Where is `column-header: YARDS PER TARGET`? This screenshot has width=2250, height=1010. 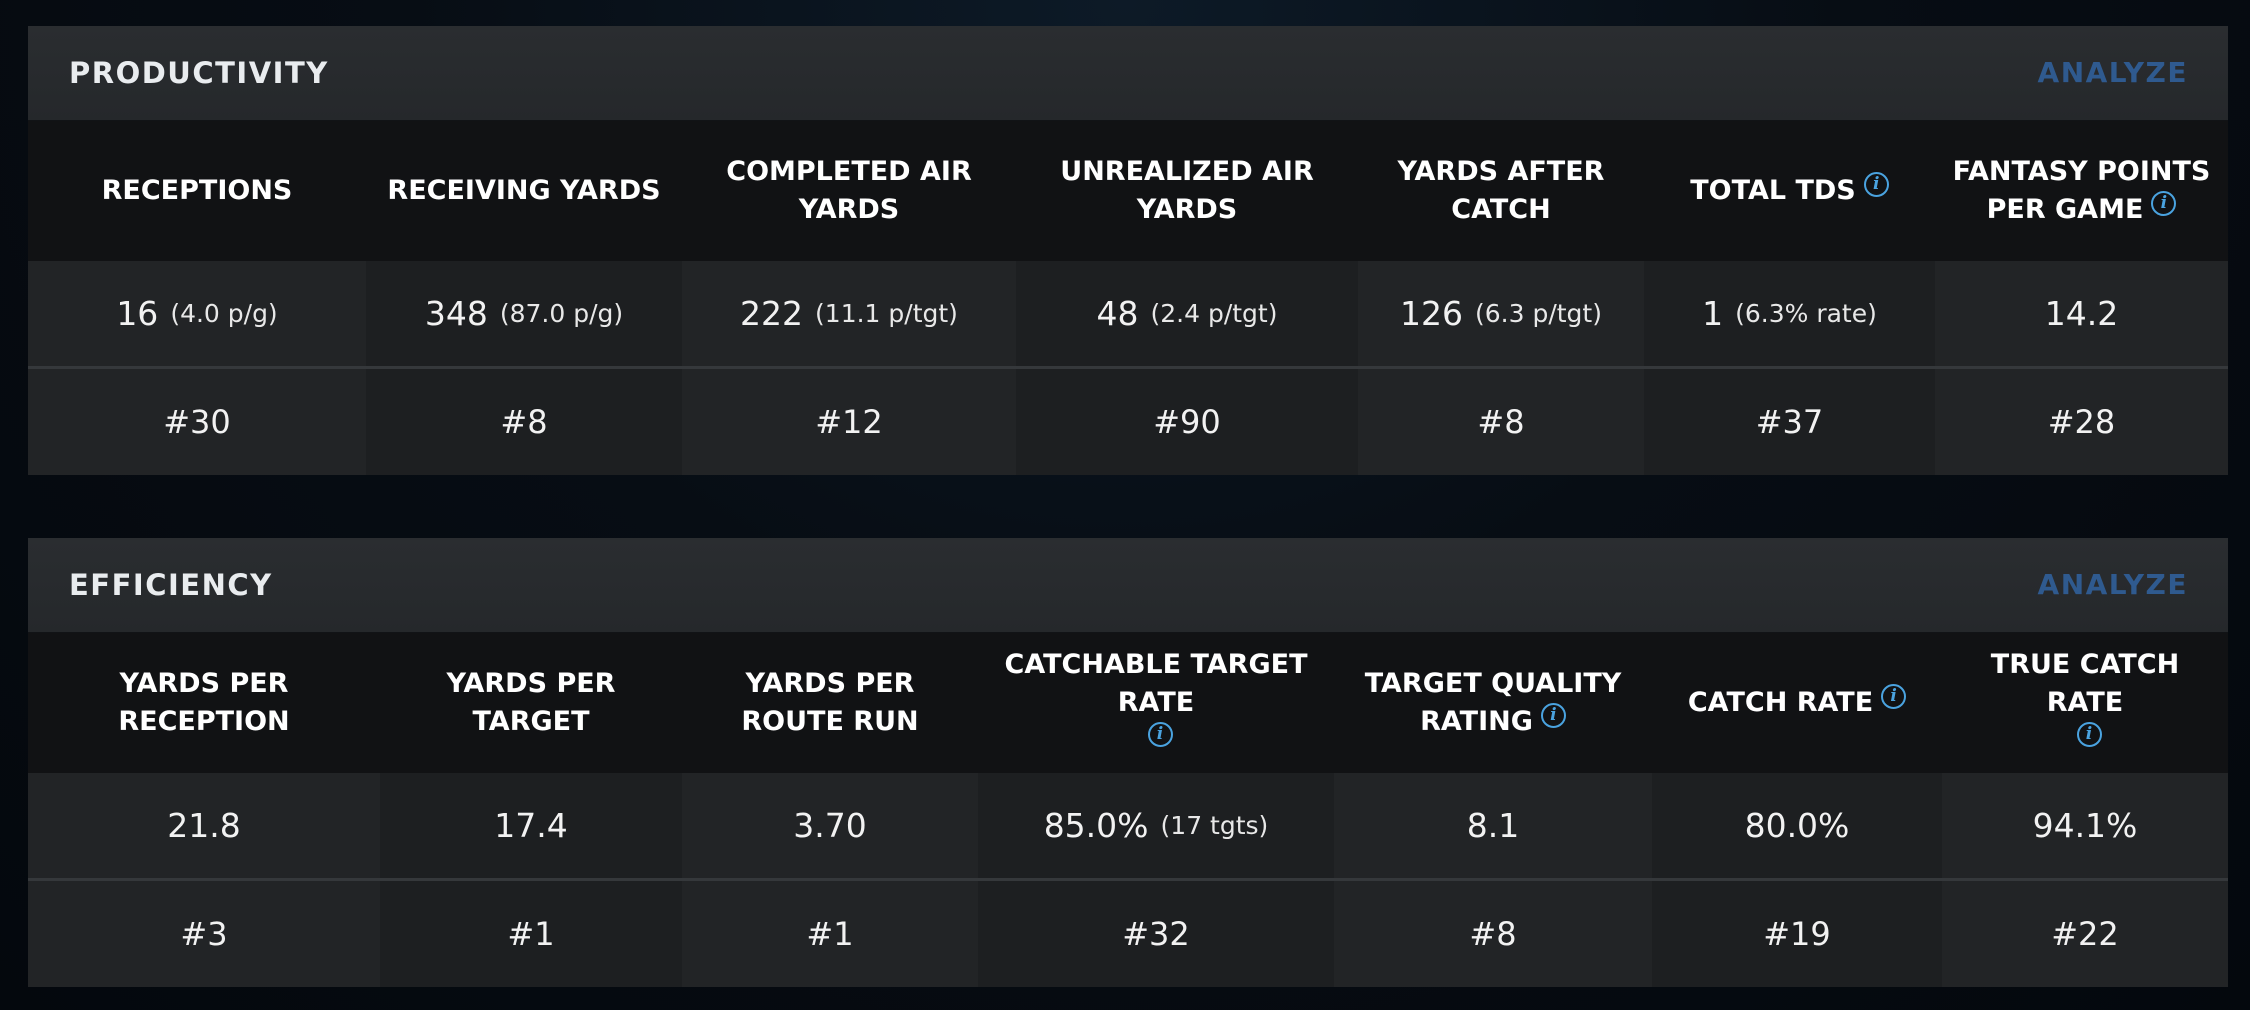 column-header: YARDS PER TARGET is located at coordinates (531, 702).